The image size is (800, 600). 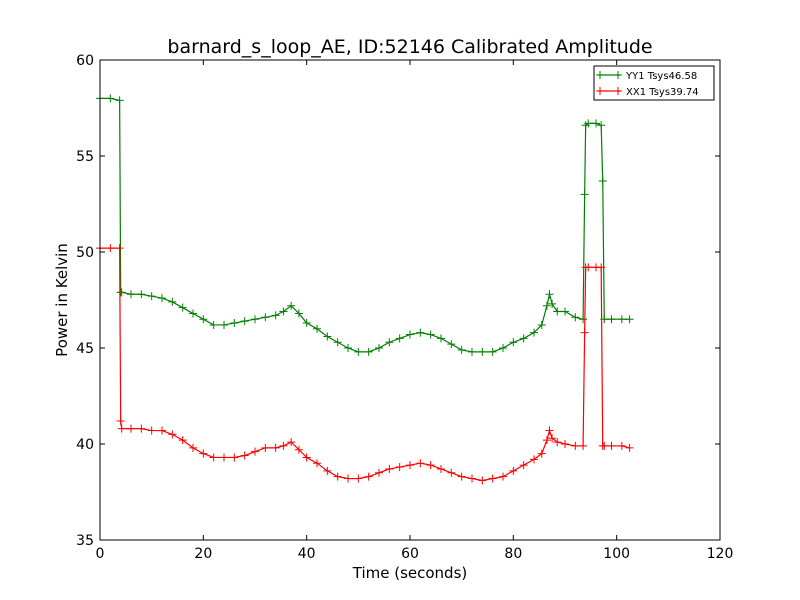 What do you see at coordinates (662, 92) in the screenshot?
I see `legend-label-1: XX1 Tsys39.74` at bounding box center [662, 92].